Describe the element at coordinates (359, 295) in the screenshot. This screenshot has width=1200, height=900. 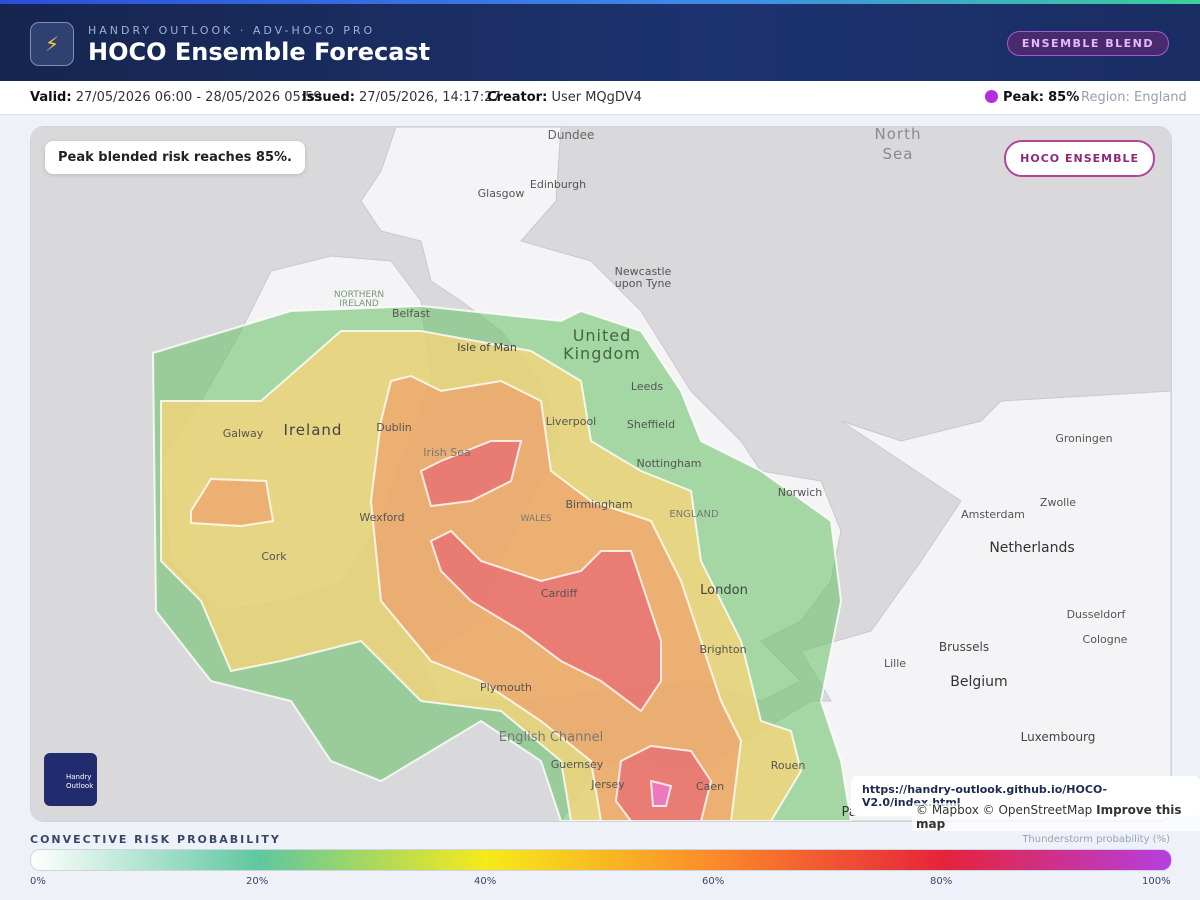
I see `place-label: NORTHERN` at that location.